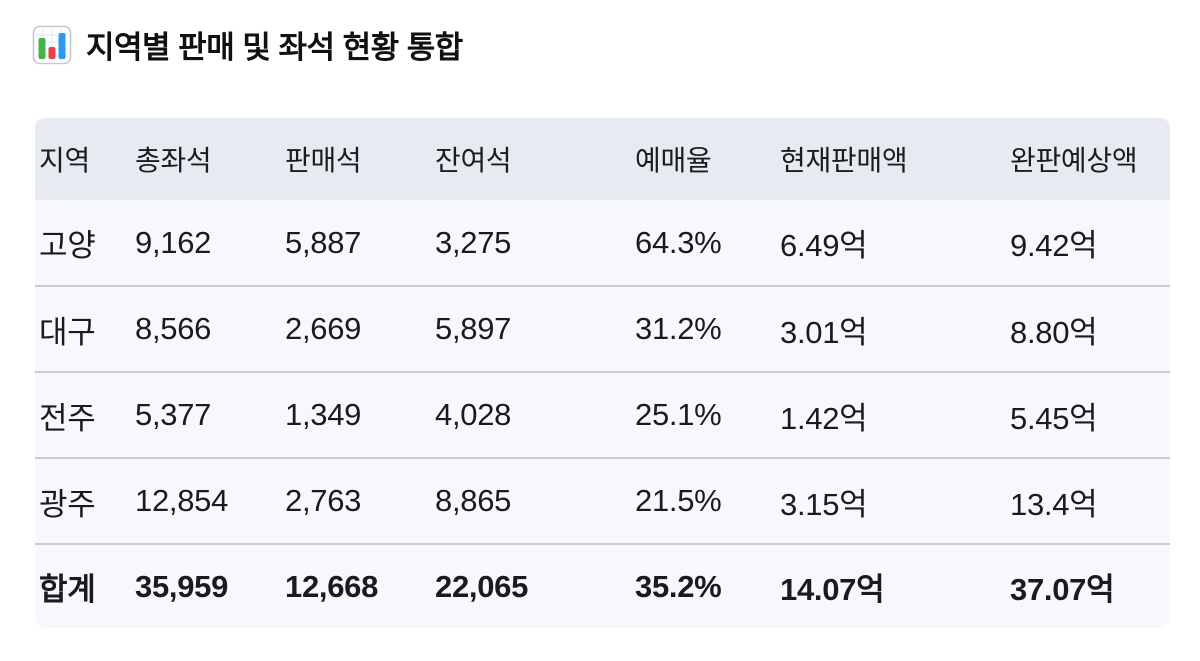 Image resolution: width=1200 pixels, height=661 pixels. I want to click on cell-remaining-seats: 5,897, so click(535, 328).